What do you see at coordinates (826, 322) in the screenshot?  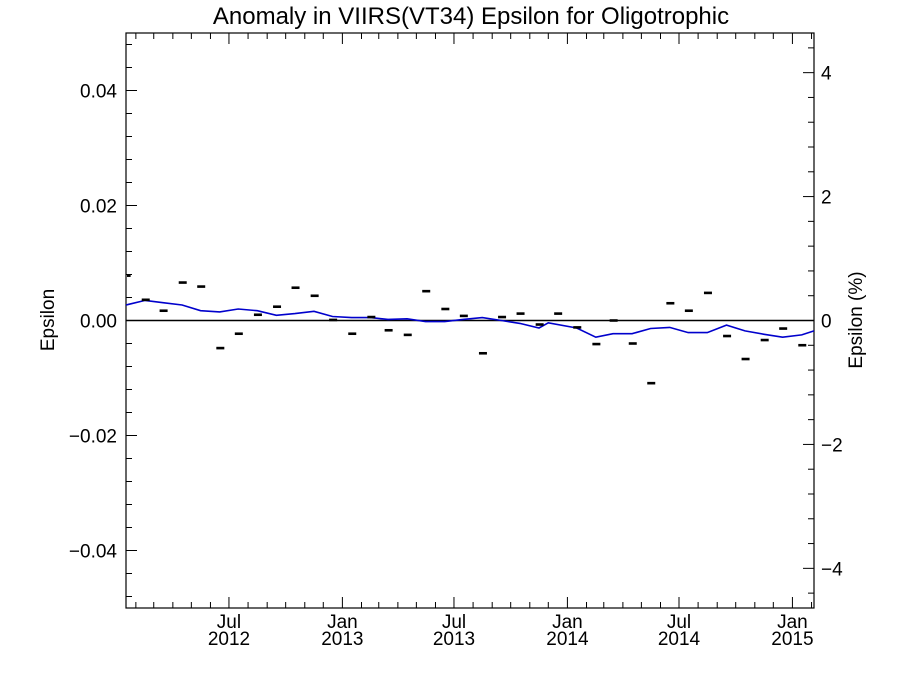 I see `y2-tick-label: 0` at bounding box center [826, 322].